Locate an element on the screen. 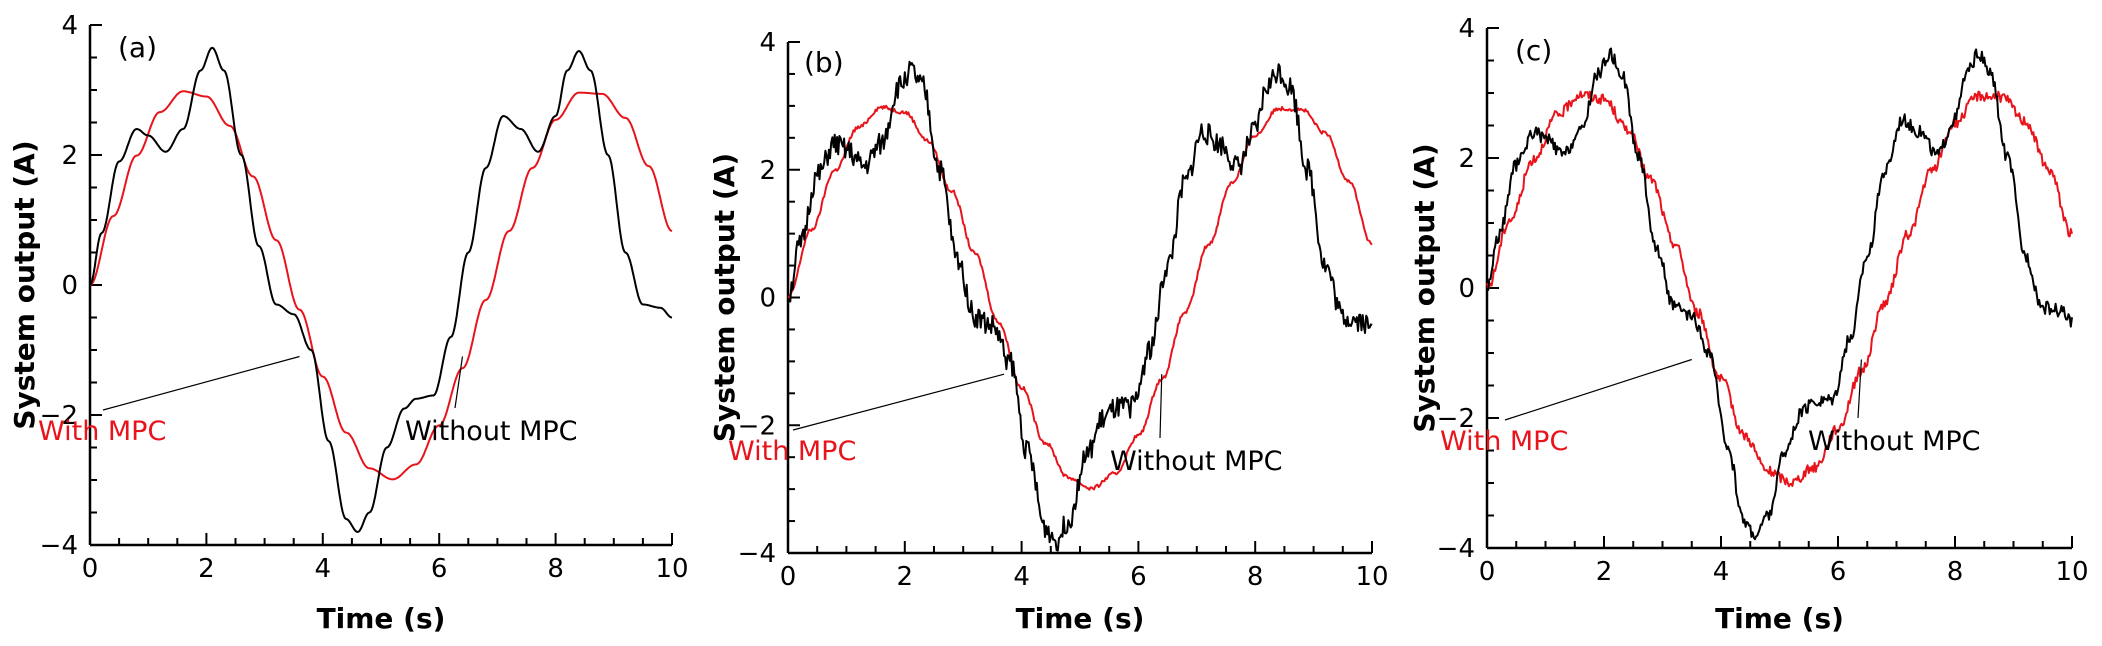 Image resolution: width=2102 pixels, height=646 pixels. panel-label: (a) is located at coordinates (137, 47).